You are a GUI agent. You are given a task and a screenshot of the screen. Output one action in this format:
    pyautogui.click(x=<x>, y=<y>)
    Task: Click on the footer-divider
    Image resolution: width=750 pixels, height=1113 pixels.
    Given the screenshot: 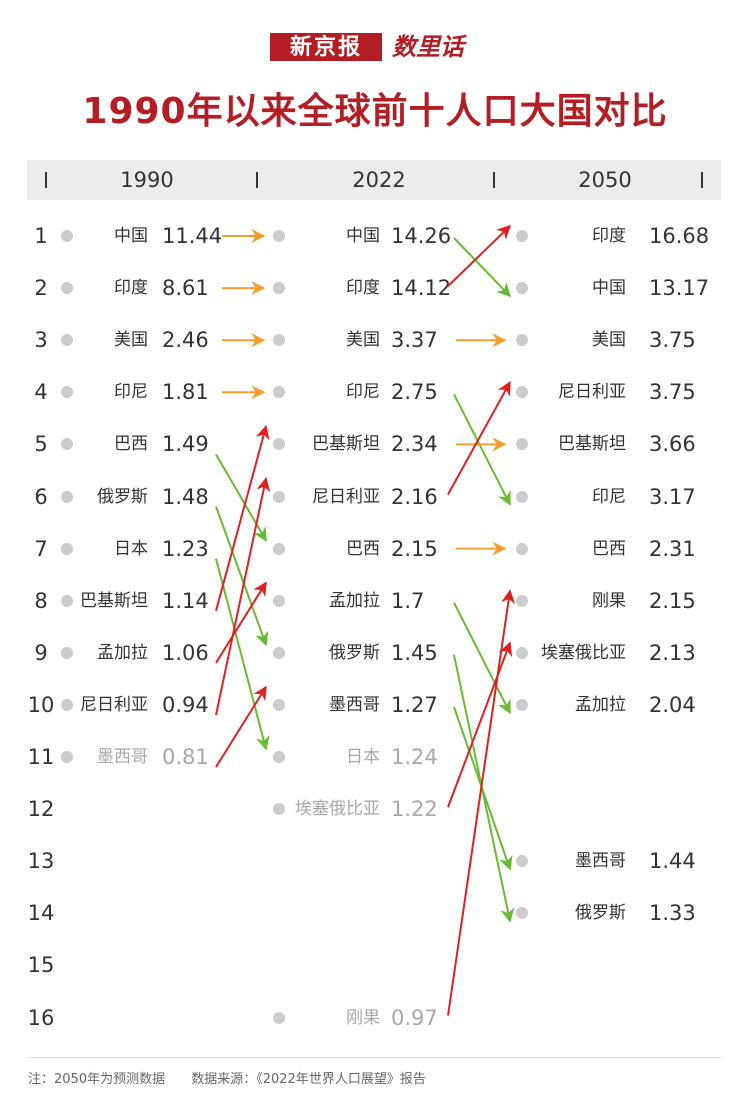 What is the action you would take?
    pyautogui.click(x=374, y=1057)
    